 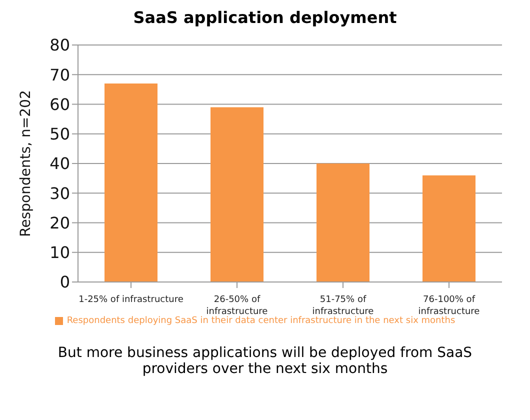 What do you see at coordinates (60, 222) in the screenshot?
I see `y-tick-label: 20` at bounding box center [60, 222].